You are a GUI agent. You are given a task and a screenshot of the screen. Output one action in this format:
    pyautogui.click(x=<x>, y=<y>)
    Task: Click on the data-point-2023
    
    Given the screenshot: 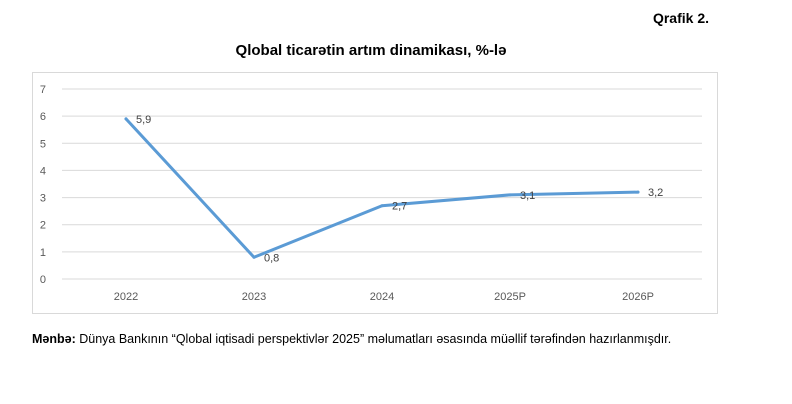 What is the action you would take?
    pyautogui.click(x=254, y=257)
    